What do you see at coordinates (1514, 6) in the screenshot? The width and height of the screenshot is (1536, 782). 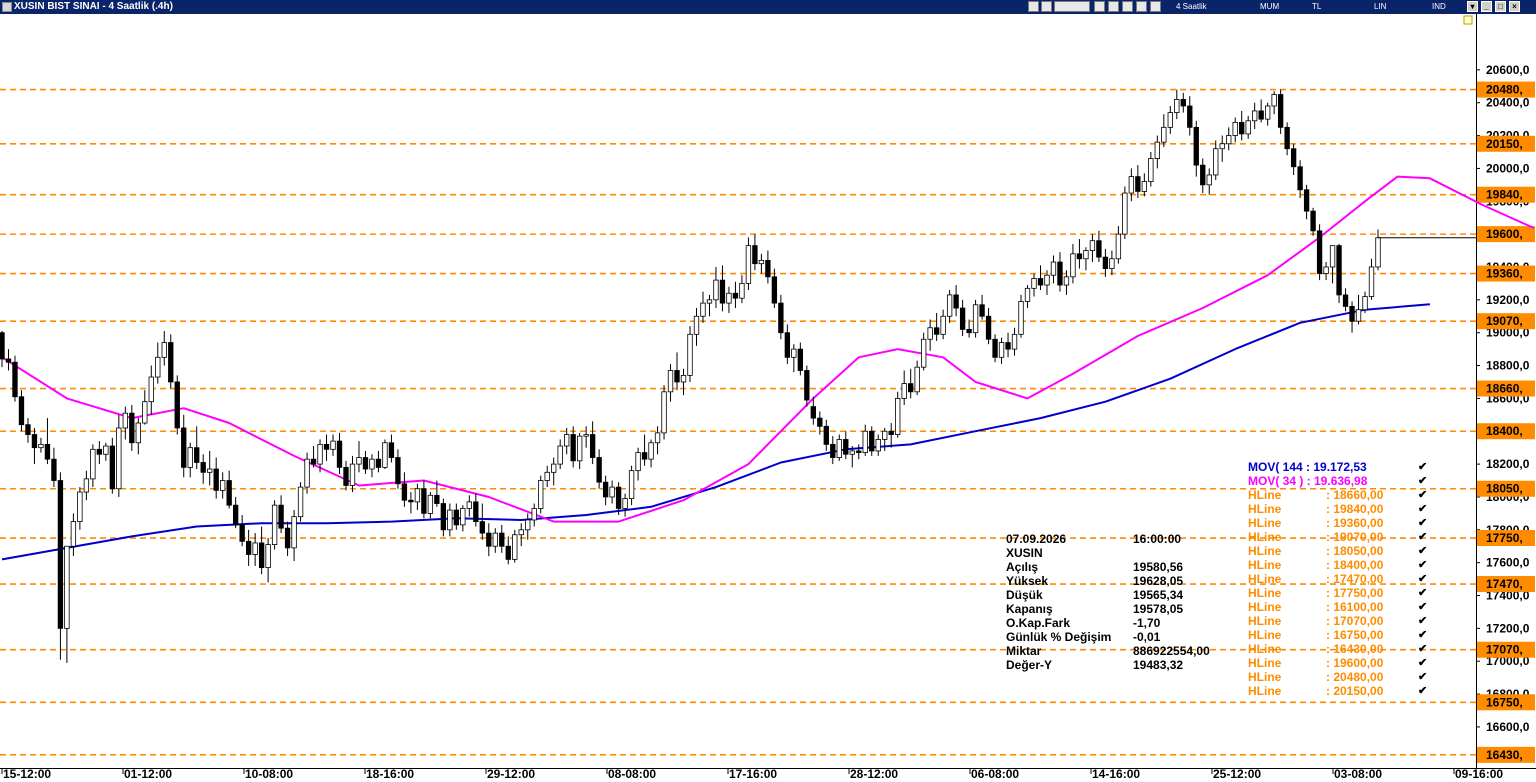 I see `close-icon: ×` at bounding box center [1514, 6].